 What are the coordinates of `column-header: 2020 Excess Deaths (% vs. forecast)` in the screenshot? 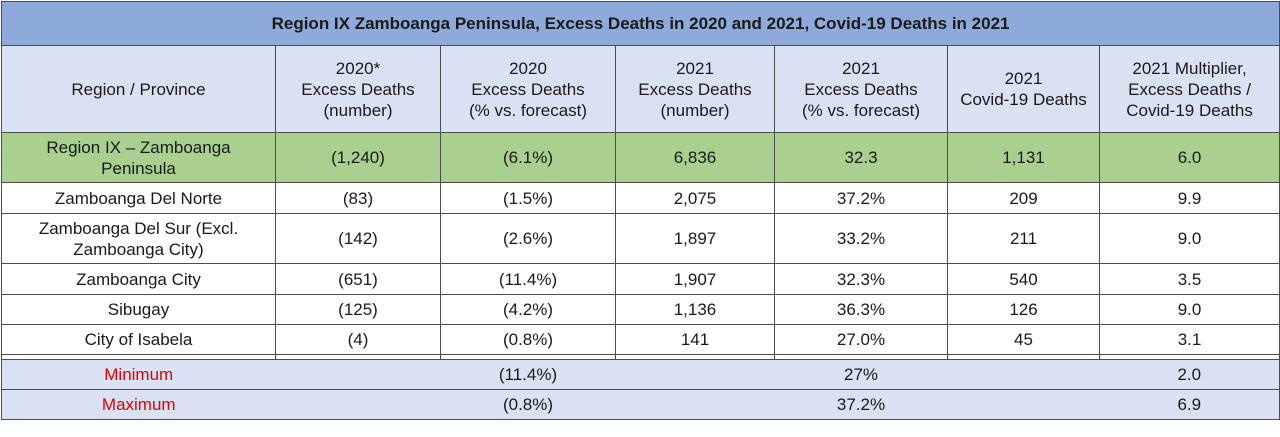 It's located at (528, 89).